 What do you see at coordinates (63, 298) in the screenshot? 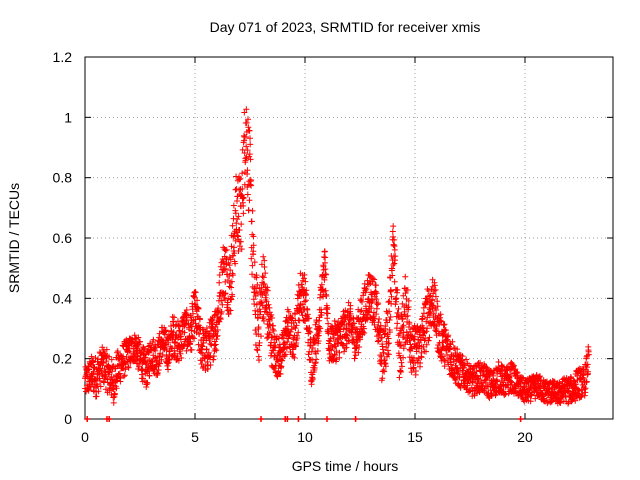
I see `y-tick-label: 0.4` at bounding box center [63, 298].